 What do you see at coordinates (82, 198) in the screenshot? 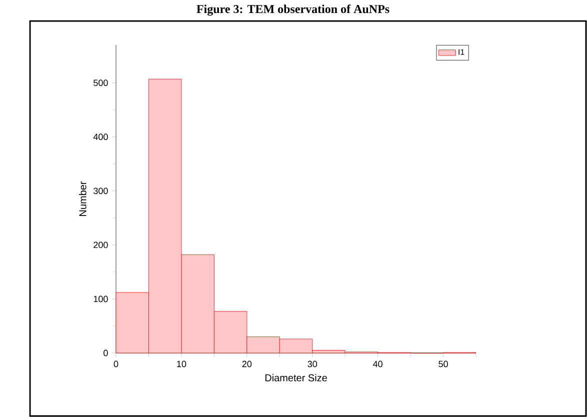
I see `y-axis-title: Number` at bounding box center [82, 198].